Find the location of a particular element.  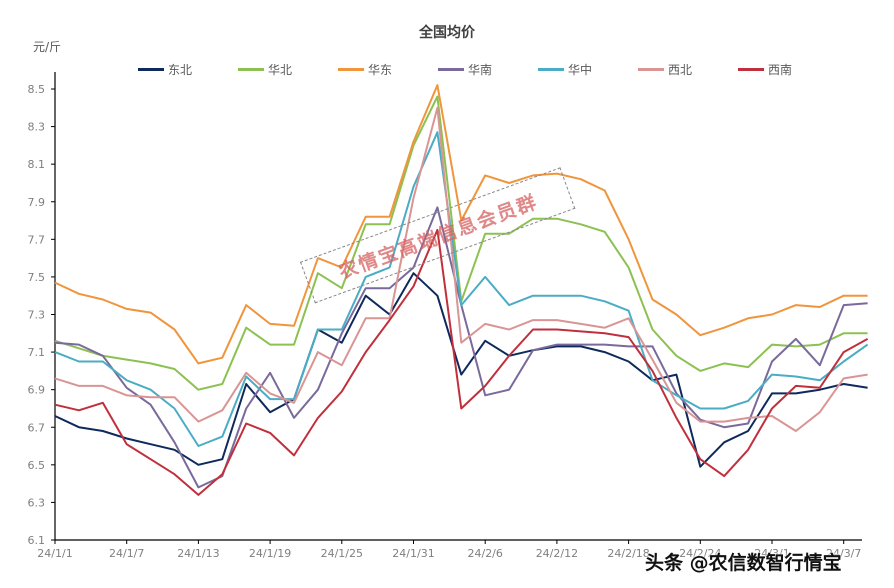

legend-label: 西南 is located at coordinates (780, 70).